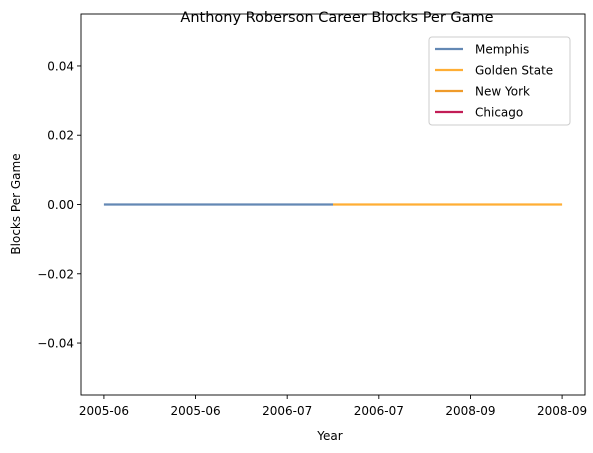  What do you see at coordinates (60, 66) in the screenshot?
I see `y-tick-label: 0.04` at bounding box center [60, 66].